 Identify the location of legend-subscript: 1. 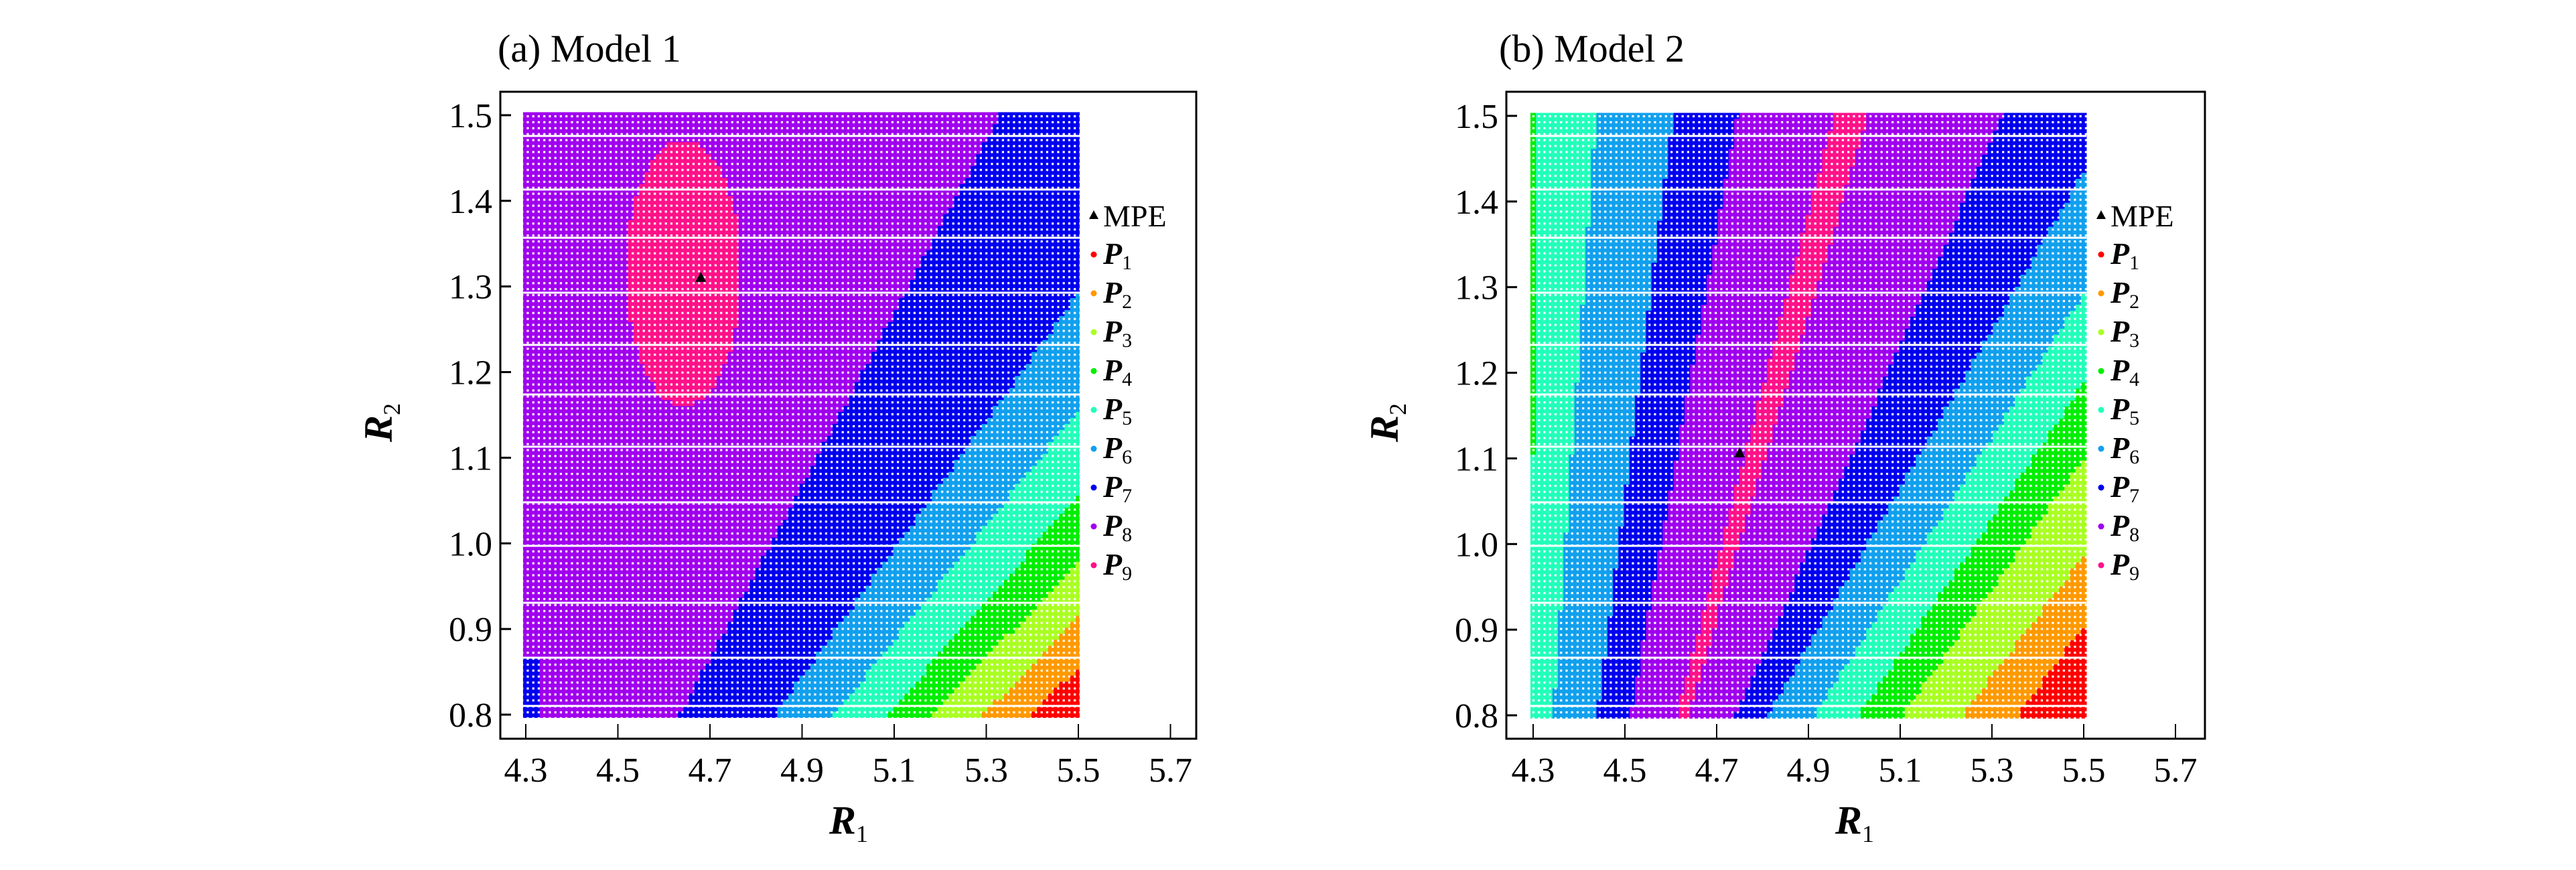
(2134, 263).